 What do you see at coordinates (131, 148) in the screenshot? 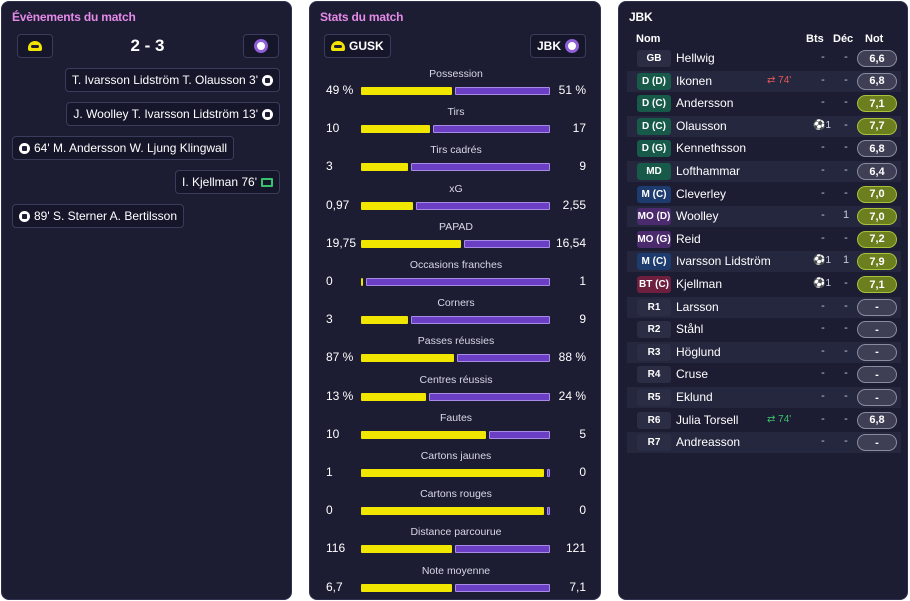
I see `event-text: 64' M. Andersson W. Ljung Klingwall` at bounding box center [131, 148].